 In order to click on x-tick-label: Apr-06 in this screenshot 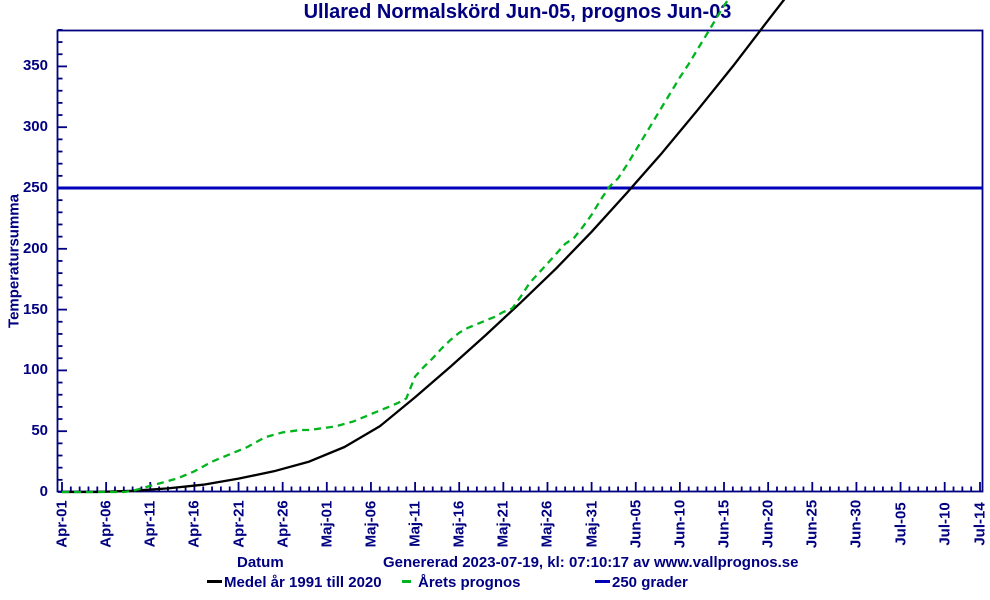, I will do `click(106, 524)`.